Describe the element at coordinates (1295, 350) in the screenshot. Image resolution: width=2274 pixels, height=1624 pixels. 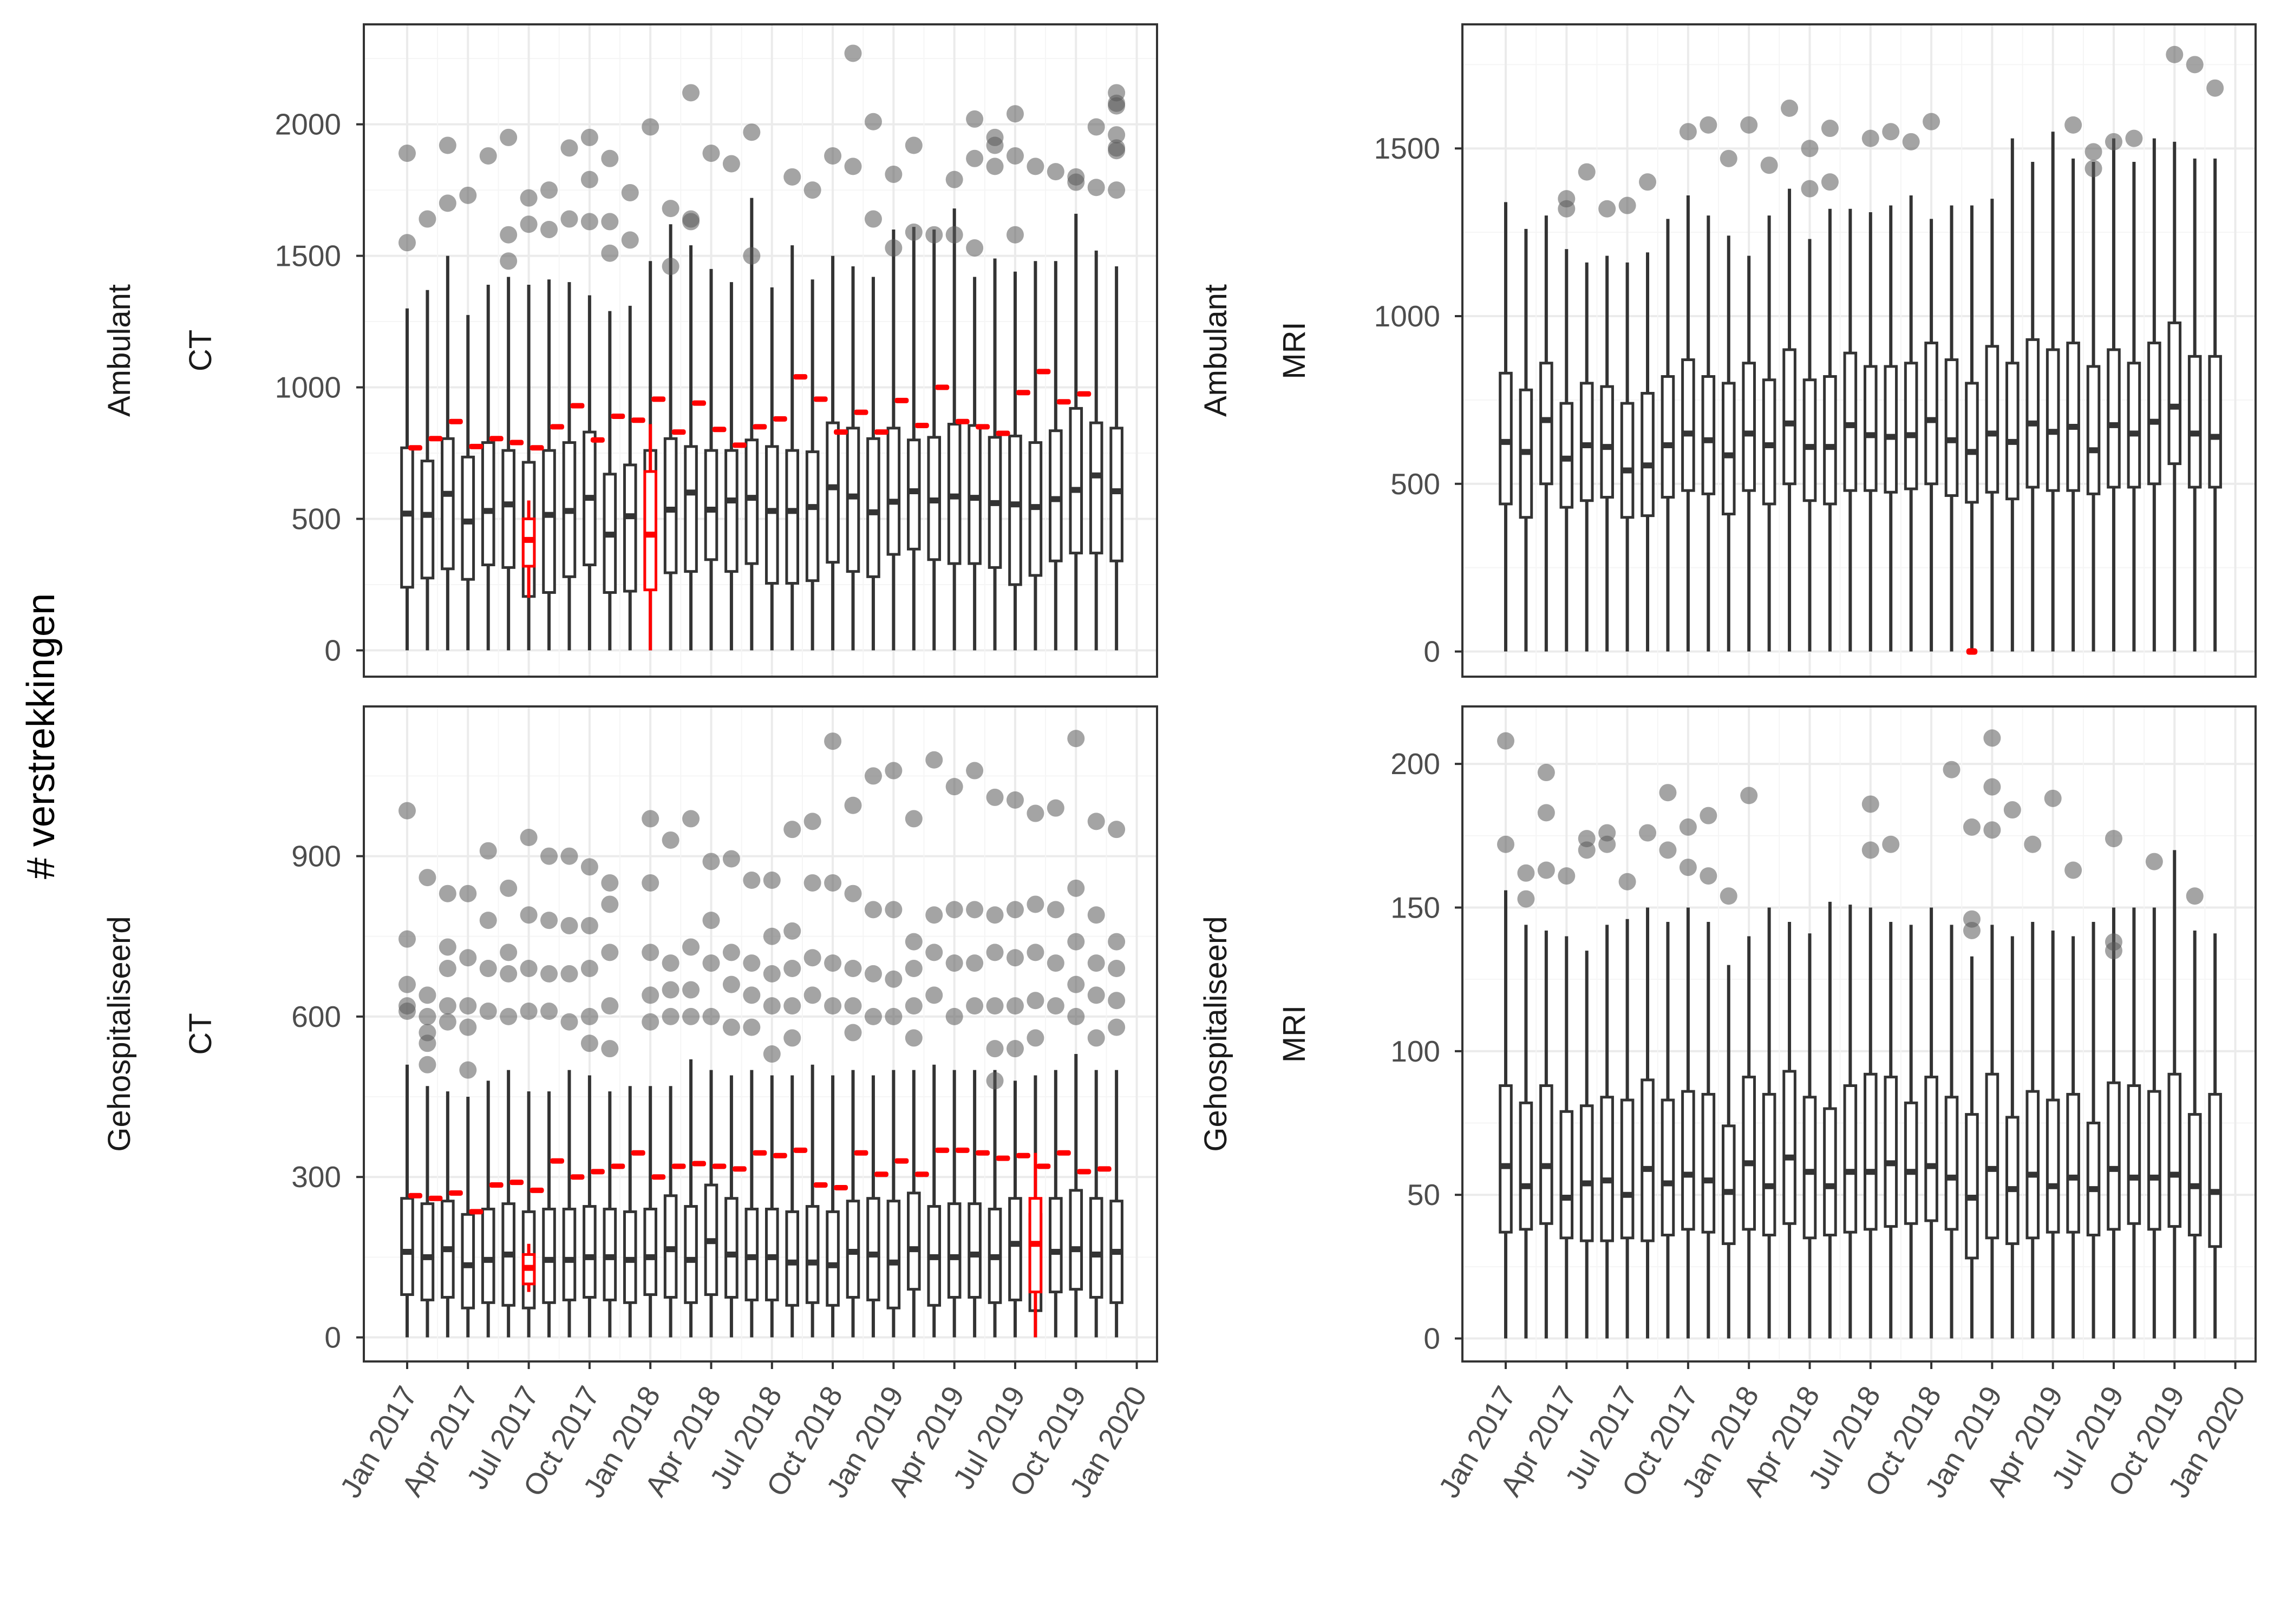
I see `strip-label-modality: MRI` at that location.